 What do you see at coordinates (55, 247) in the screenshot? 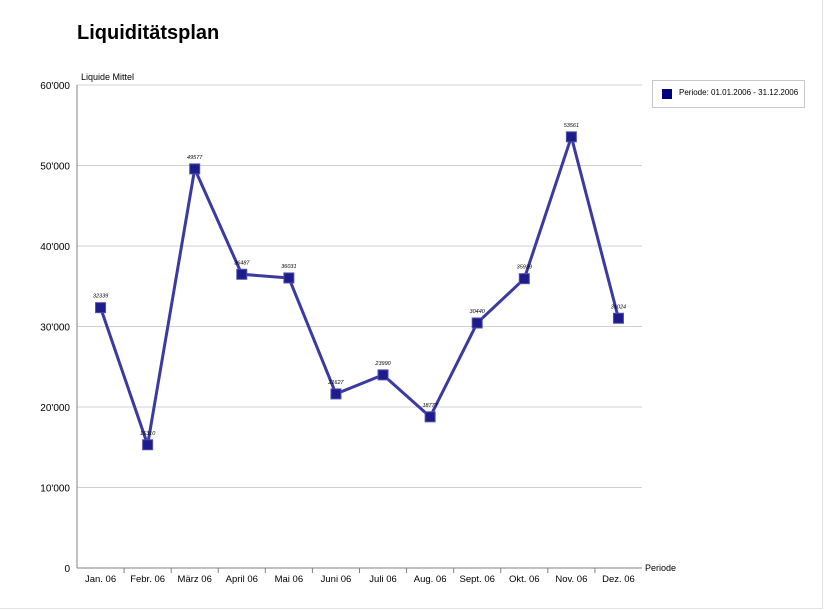
I see `y-tick-label: 40'000` at bounding box center [55, 247].